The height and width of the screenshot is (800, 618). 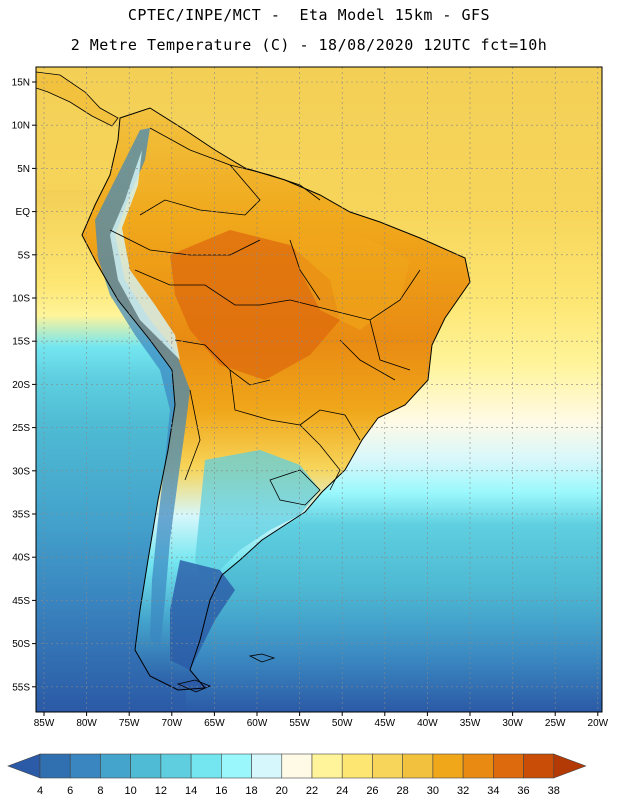 What do you see at coordinates (262, 658) in the screenshot?
I see `falkland-islands` at bounding box center [262, 658].